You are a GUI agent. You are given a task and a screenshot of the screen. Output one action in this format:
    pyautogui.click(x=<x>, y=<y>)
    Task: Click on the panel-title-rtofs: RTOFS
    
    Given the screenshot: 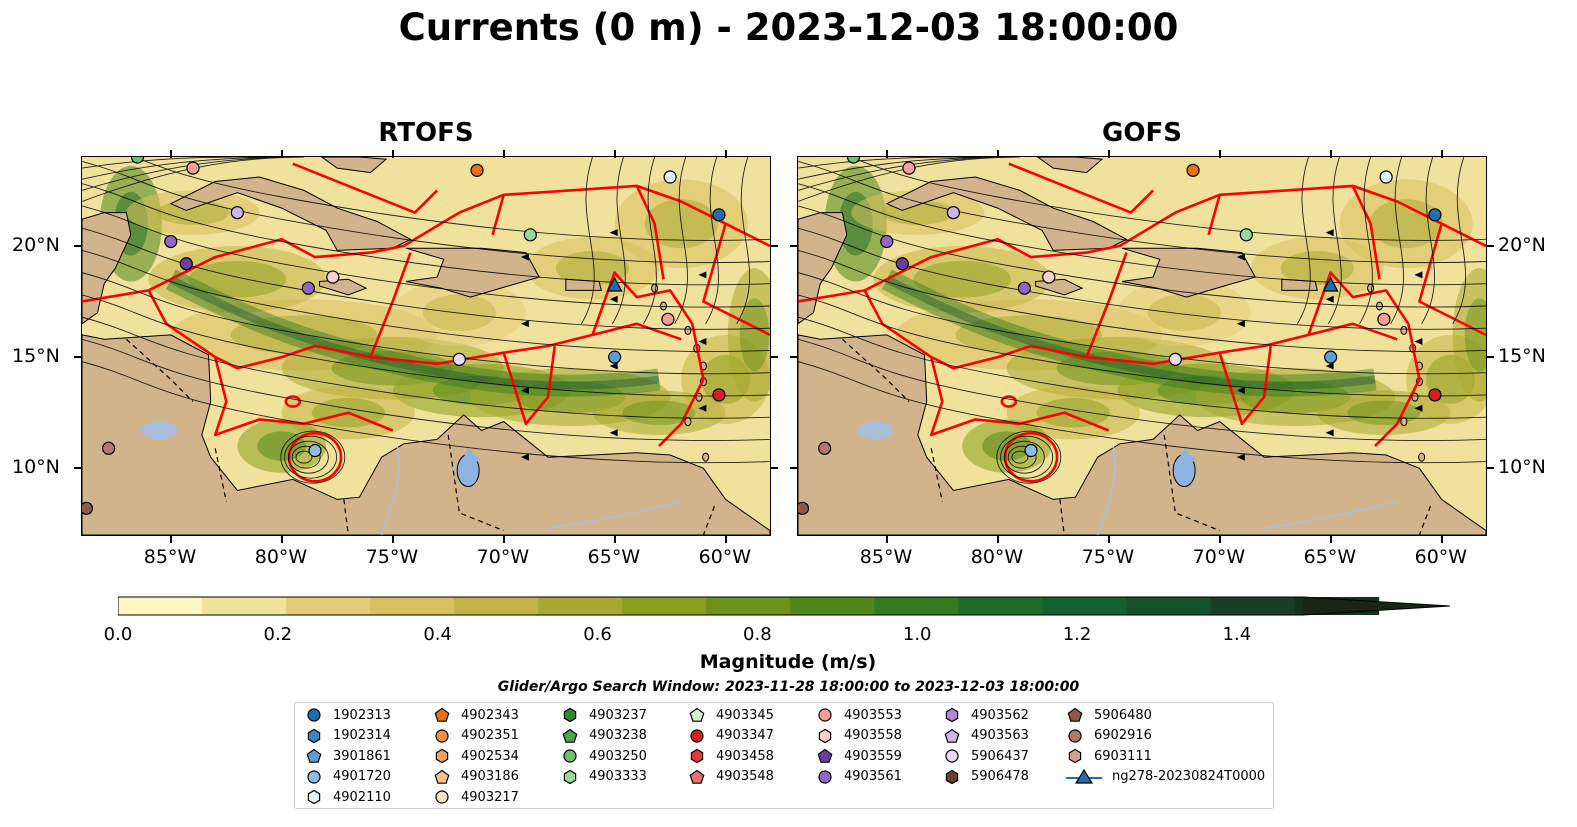 What is the action you would take?
    pyautogui.click(x=426, y=133)
    